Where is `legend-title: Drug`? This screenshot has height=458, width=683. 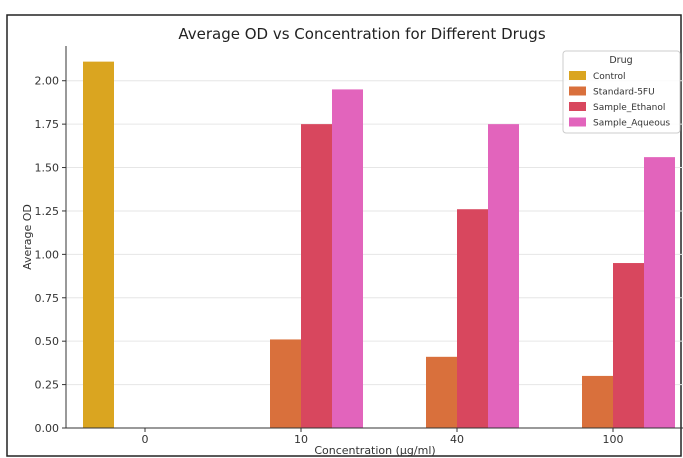
legend-title: Drug is located at coordinates (620, 60).